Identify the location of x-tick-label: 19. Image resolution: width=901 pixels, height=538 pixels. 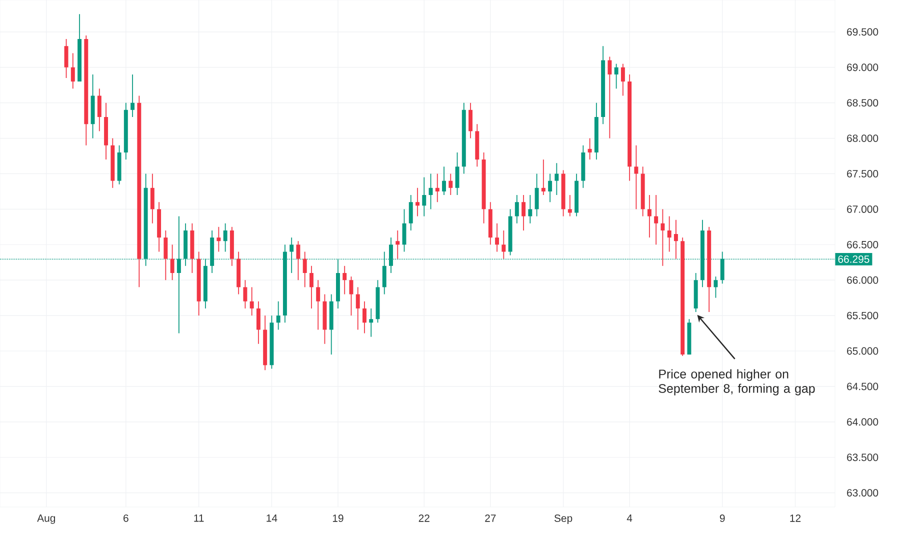
(338, 518).